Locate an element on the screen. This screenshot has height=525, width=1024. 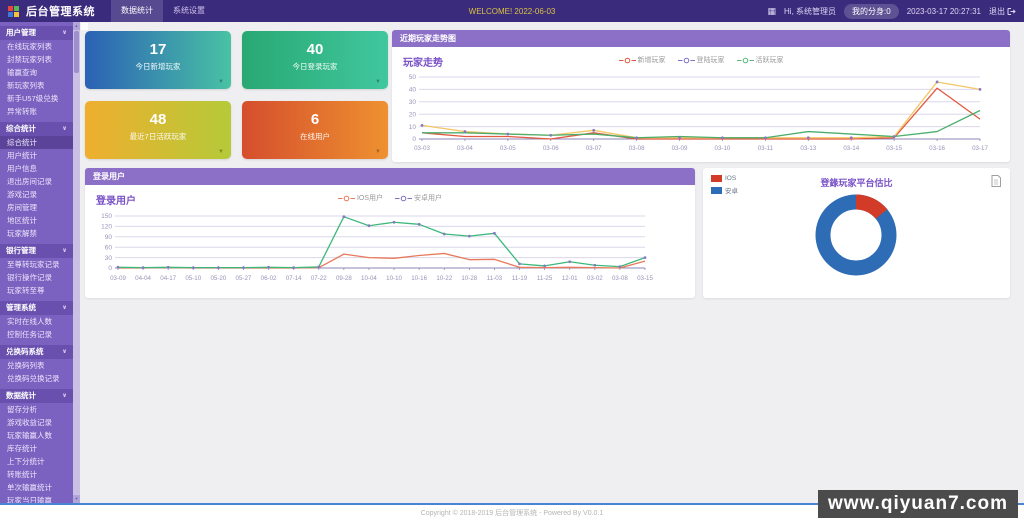
scroll-up-button: ▲ is located at coordinates (76, 26).